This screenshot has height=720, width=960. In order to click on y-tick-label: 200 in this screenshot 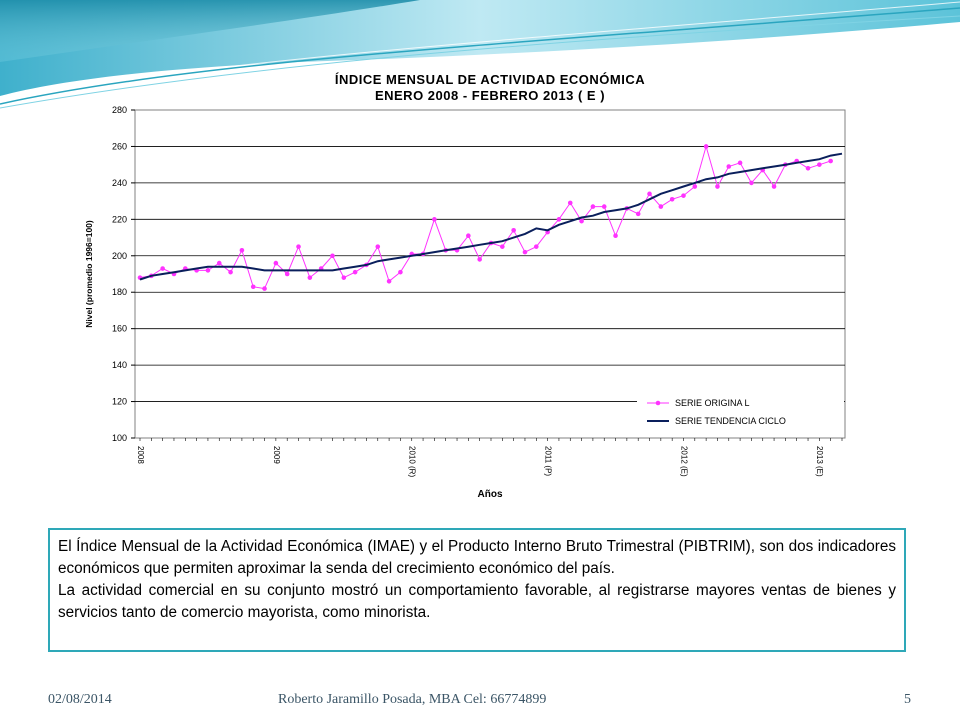, I will do `click(119, 256)`.